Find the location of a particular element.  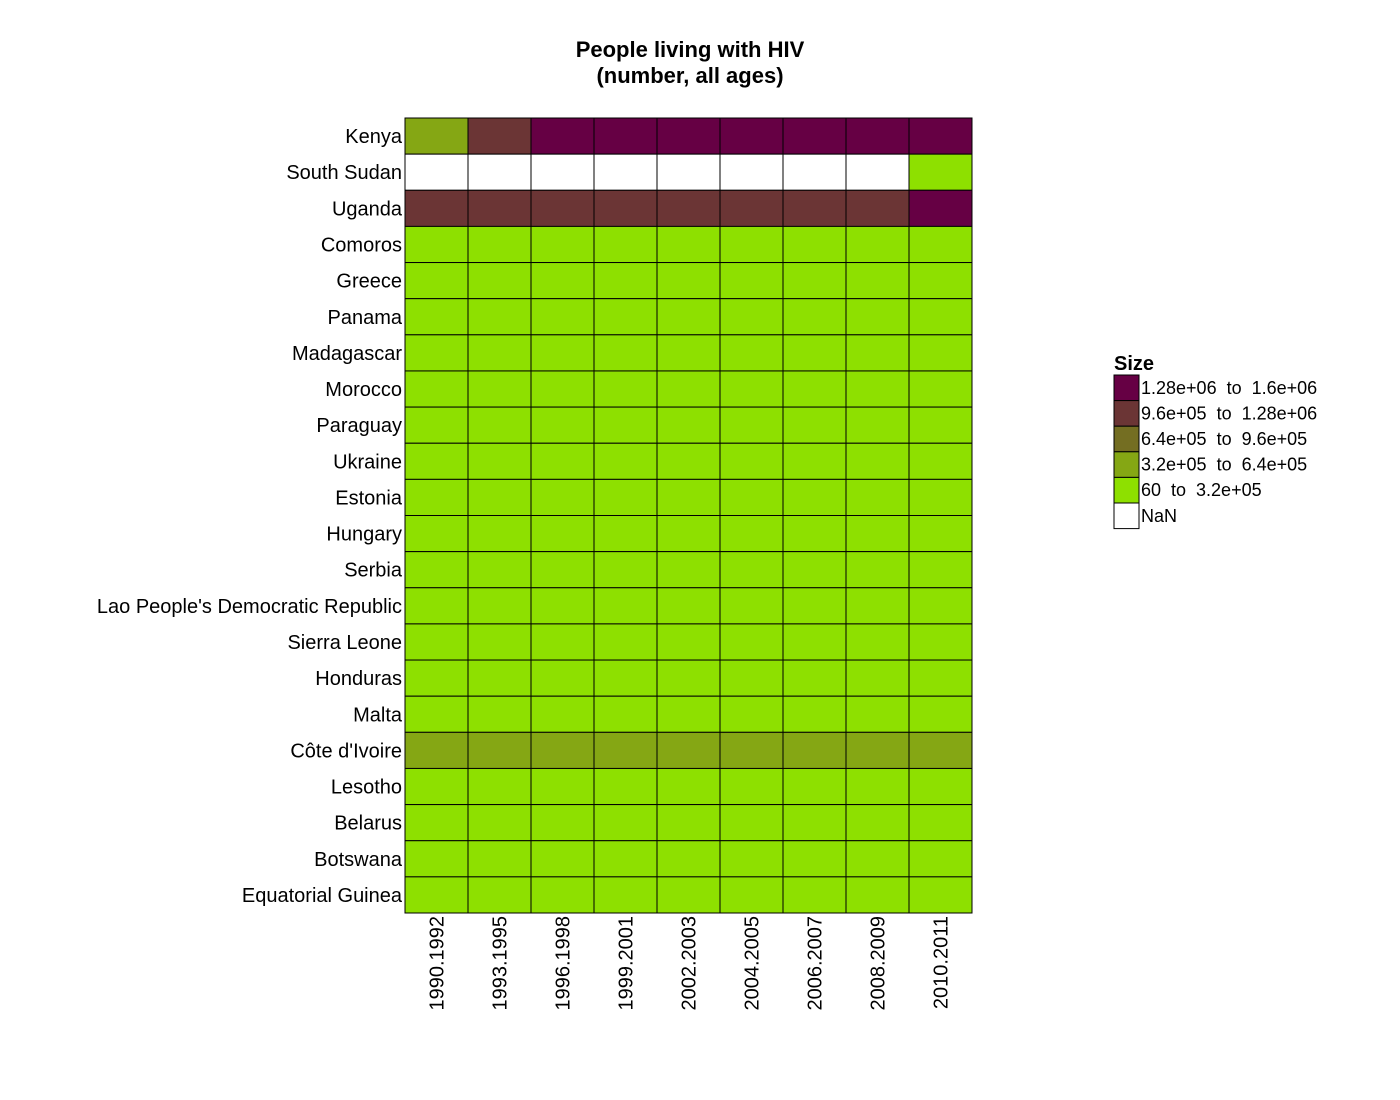

column-label: 2008.2009 is located at coordinates (879, 963).